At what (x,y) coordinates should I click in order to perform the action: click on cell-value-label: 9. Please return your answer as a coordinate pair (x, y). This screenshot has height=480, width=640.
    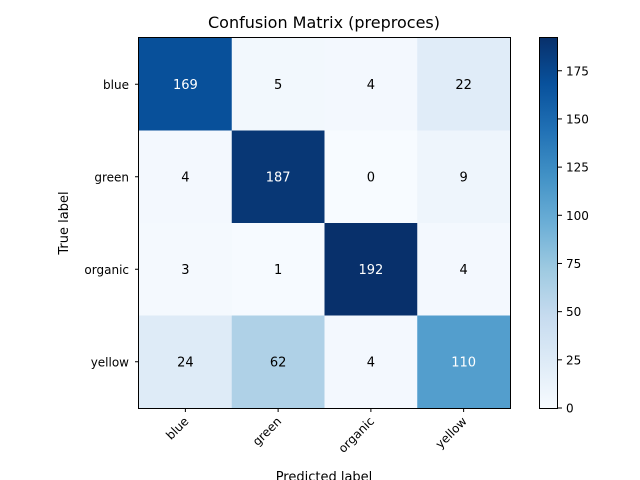
    Looking at the image, I should click on (463, 177).